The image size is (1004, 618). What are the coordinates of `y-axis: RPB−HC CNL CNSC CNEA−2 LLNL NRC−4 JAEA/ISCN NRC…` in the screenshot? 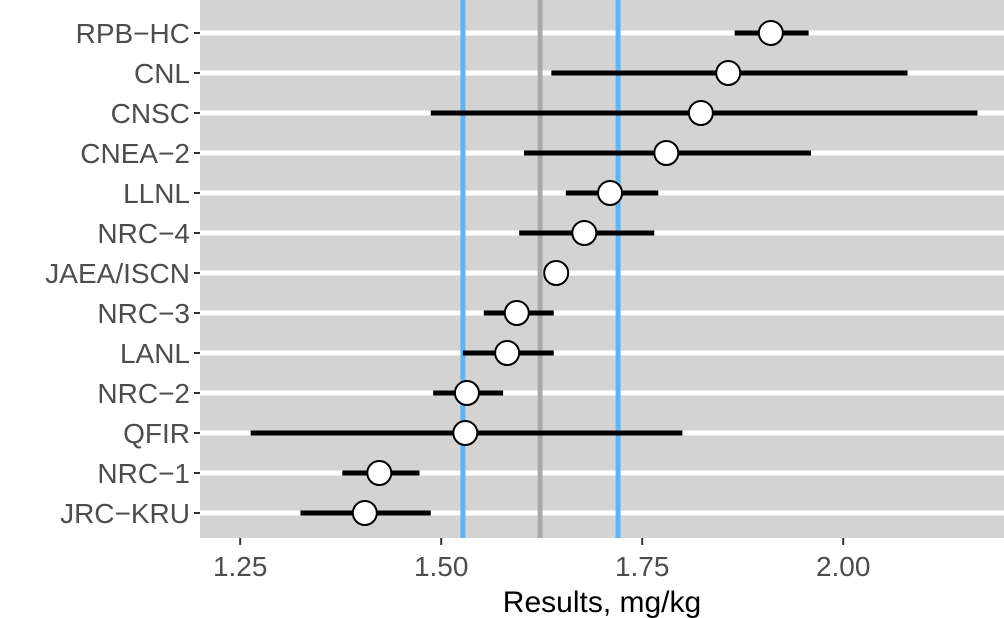 It's located at (122, 273).